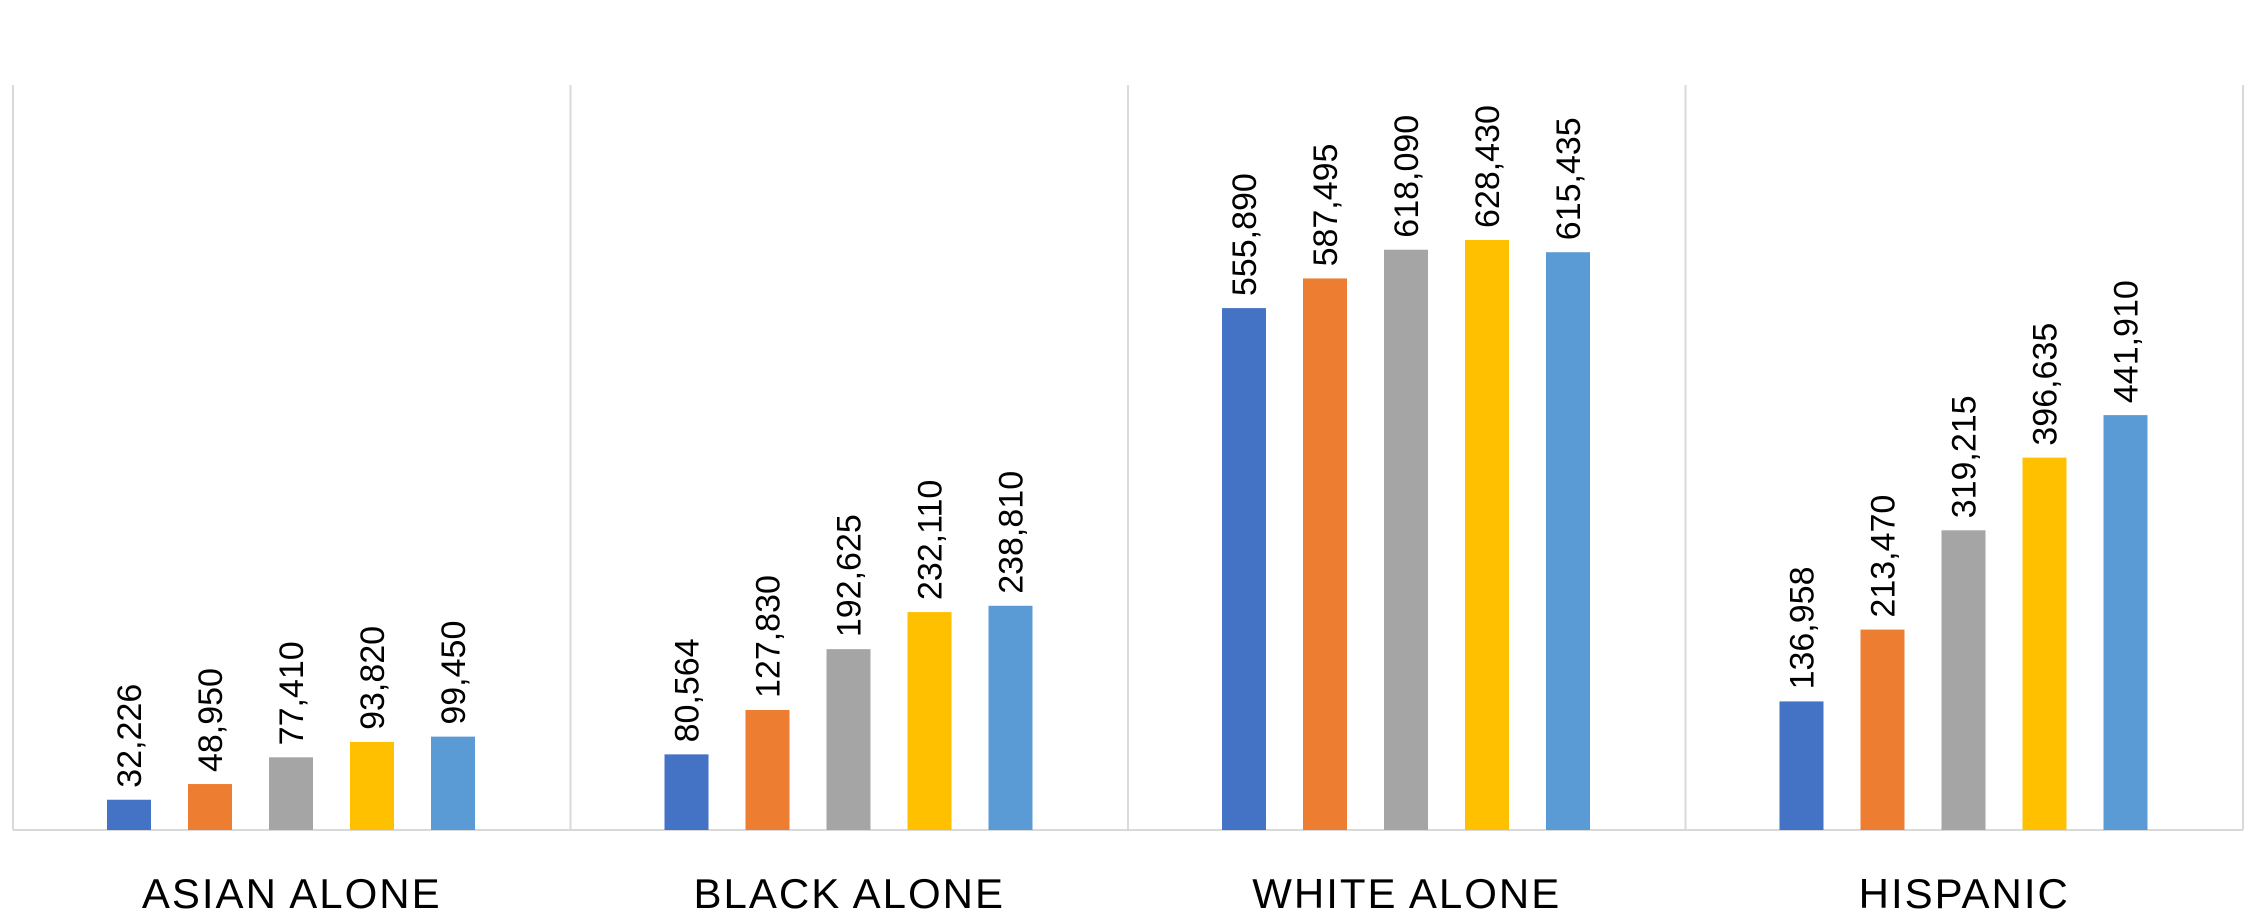 This screenshot has width=2255, height=913. Describe the element at coordinates (1406, 891) in the screenshot. I see `category-tick-label: WHITE ALONE` at that location.